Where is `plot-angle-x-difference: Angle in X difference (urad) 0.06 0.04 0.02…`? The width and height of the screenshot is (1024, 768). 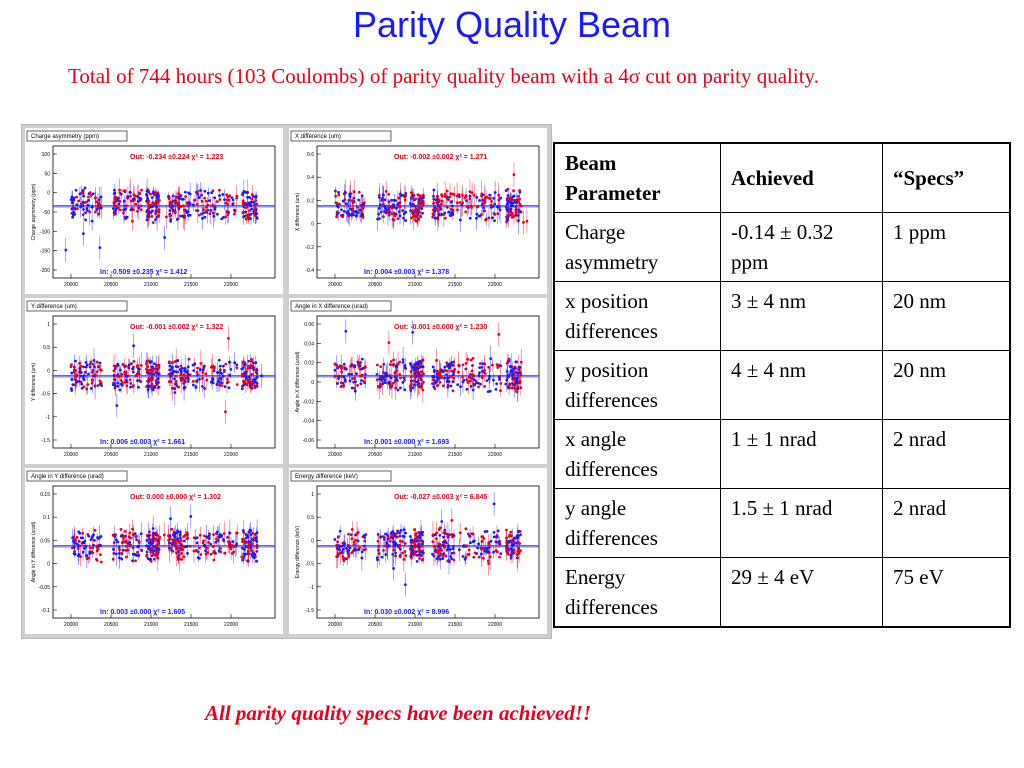 plot-angle-x-difference: Angle in X difference (urad) 0.06 0.04 0.02… is located at coordinates (418, 381).